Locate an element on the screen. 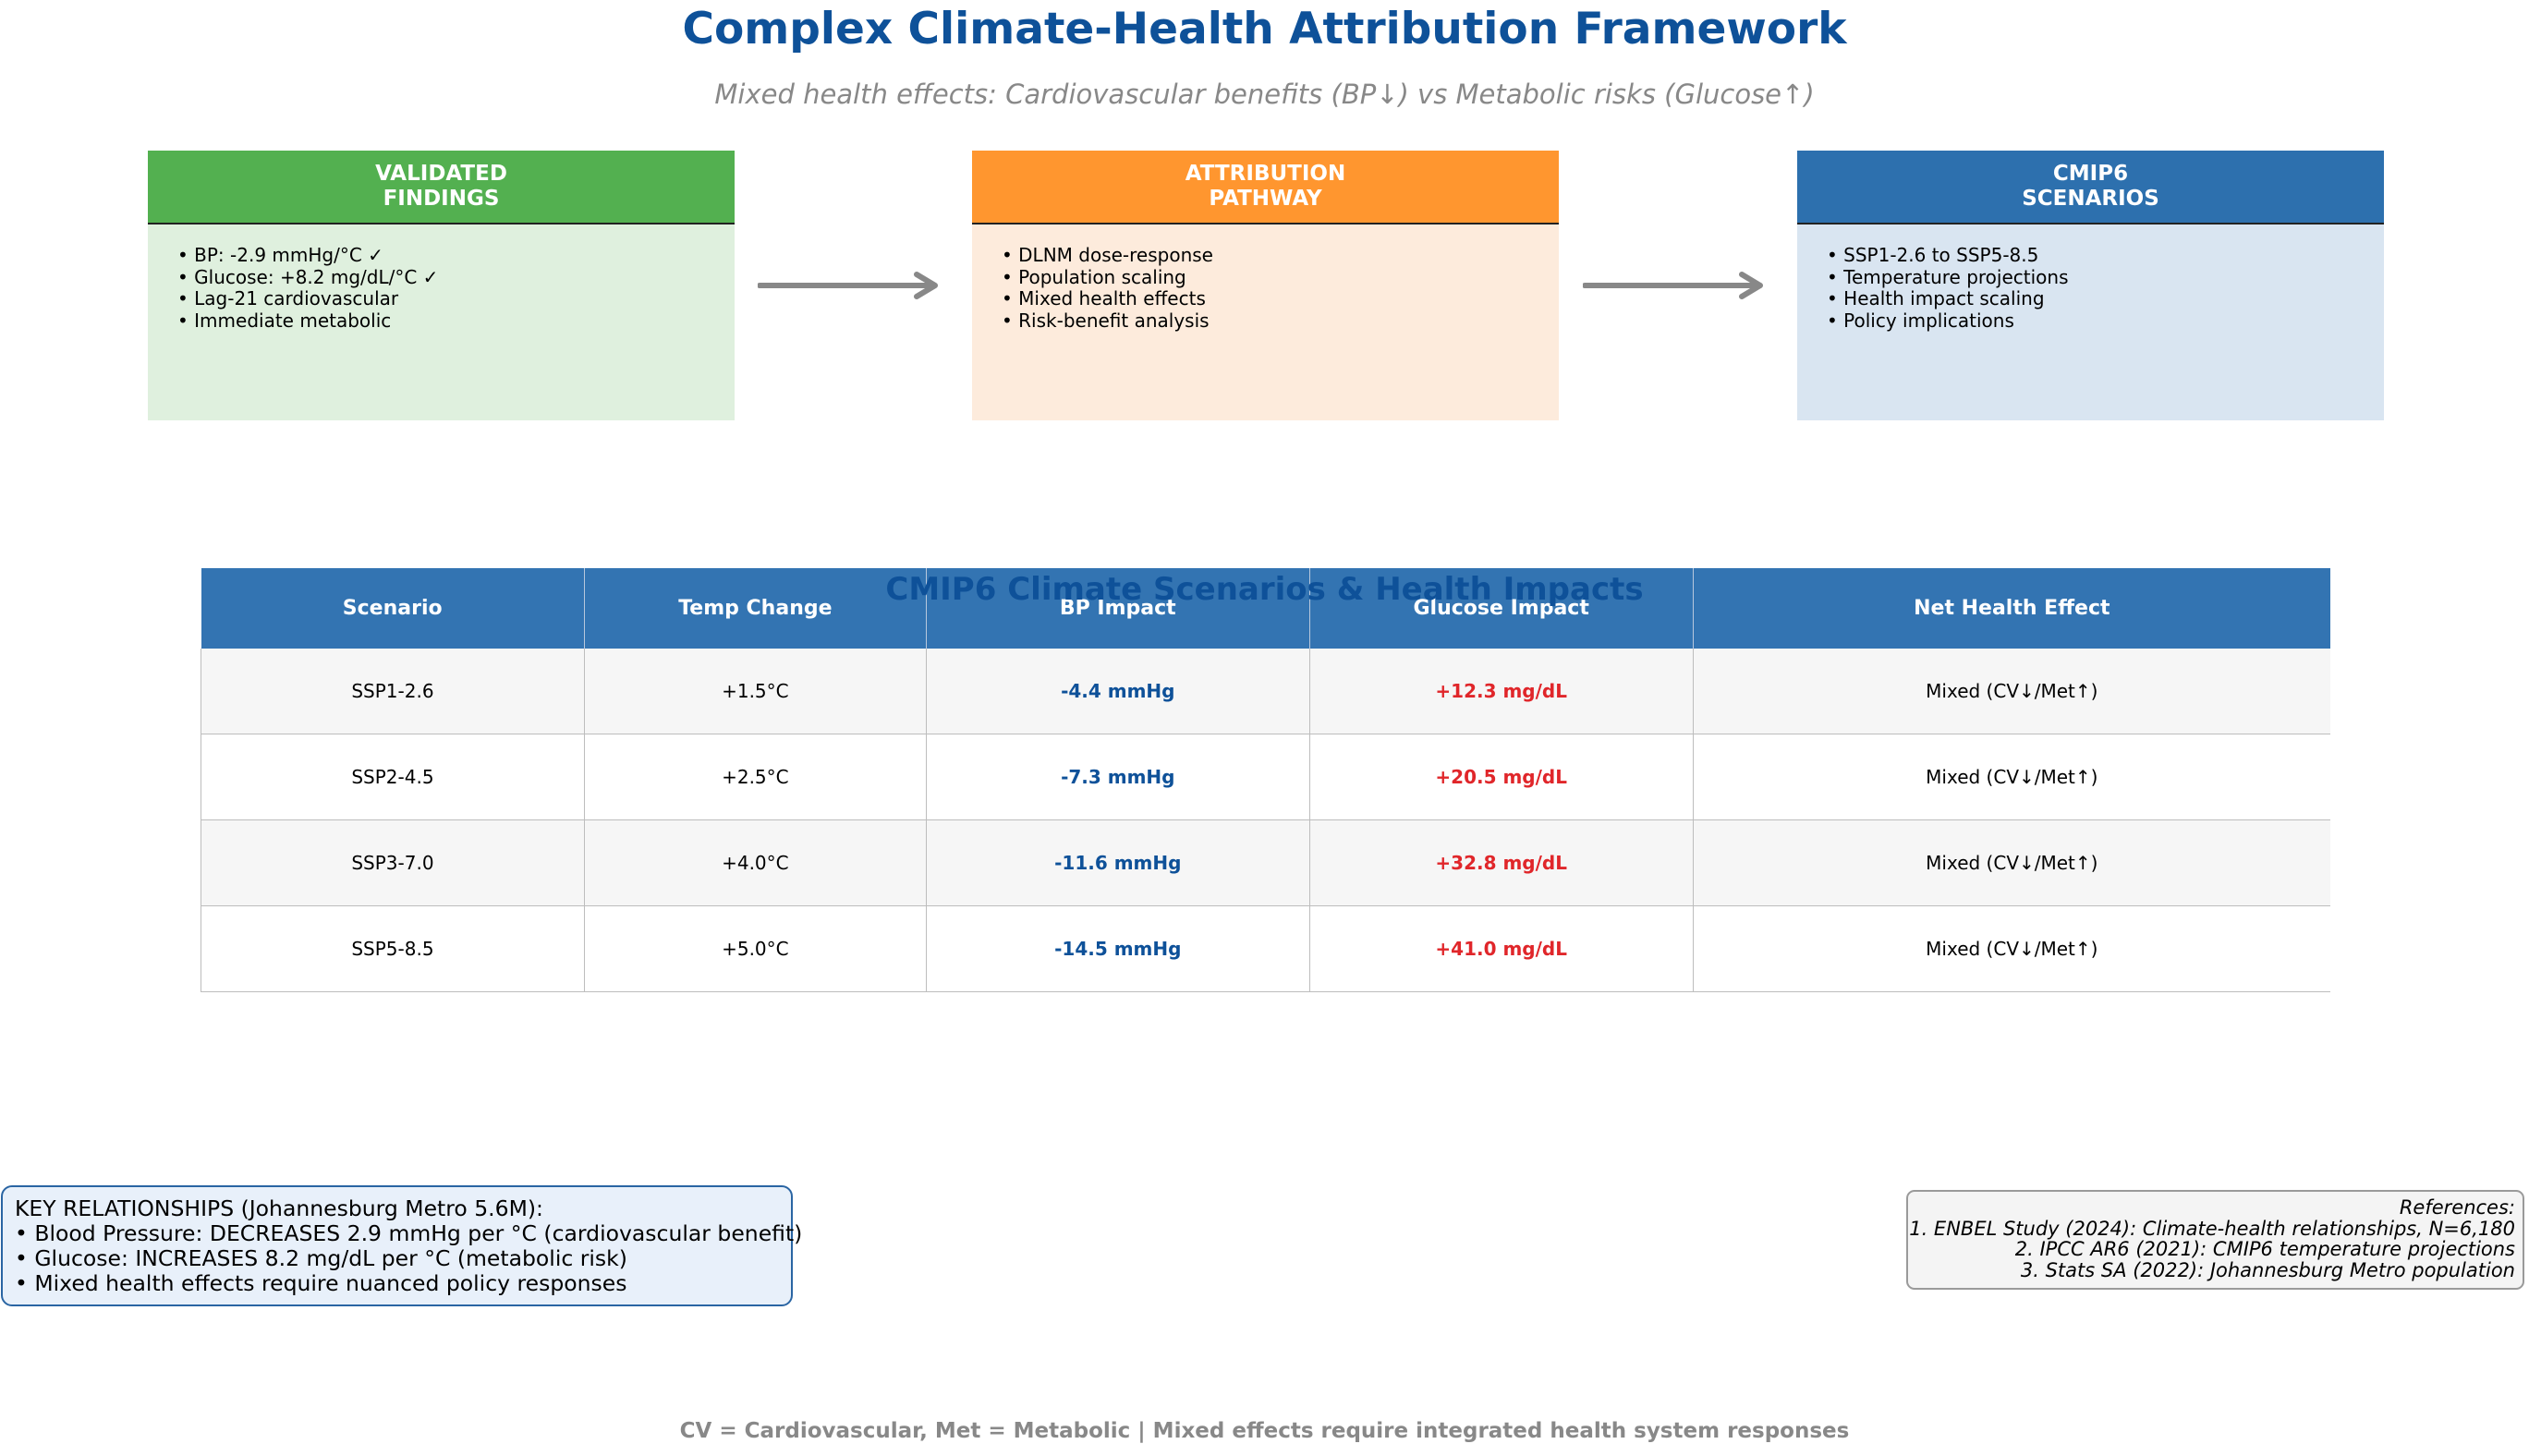  box-header: VALIDATED FINDINGS is located at coordinates (442, 187).